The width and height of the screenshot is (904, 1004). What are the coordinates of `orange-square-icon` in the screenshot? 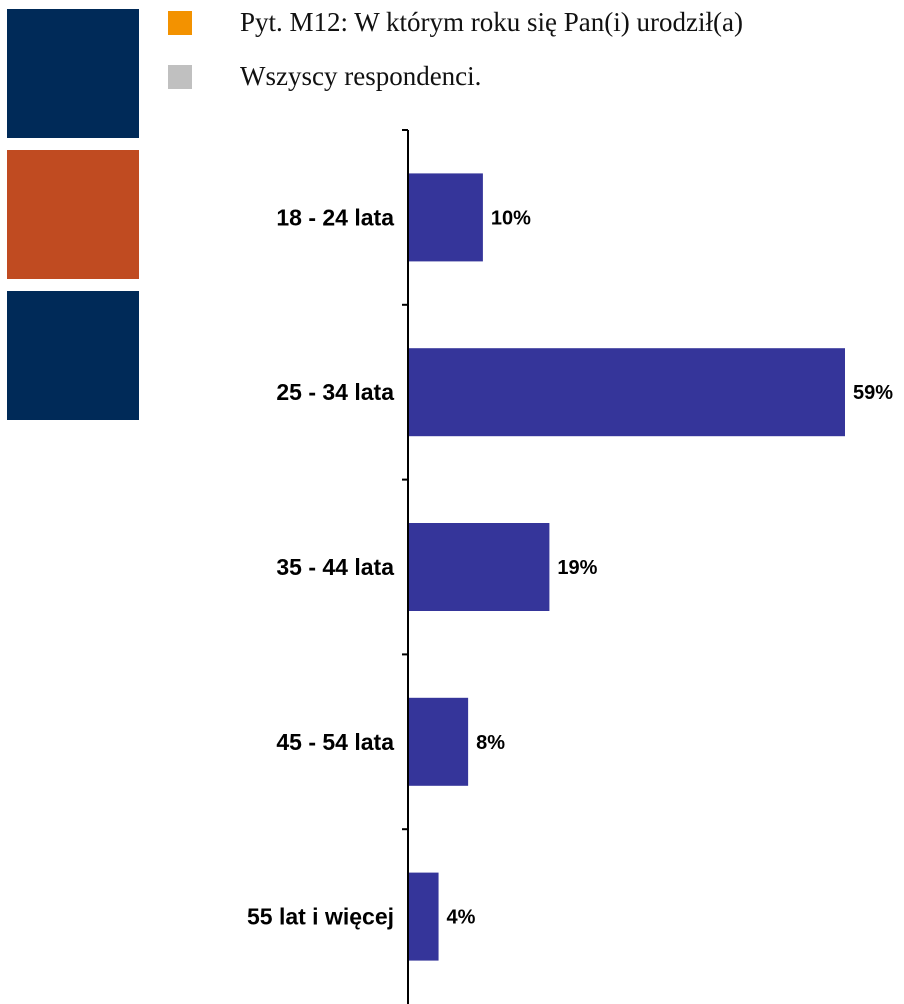 It's located at (180, 23).